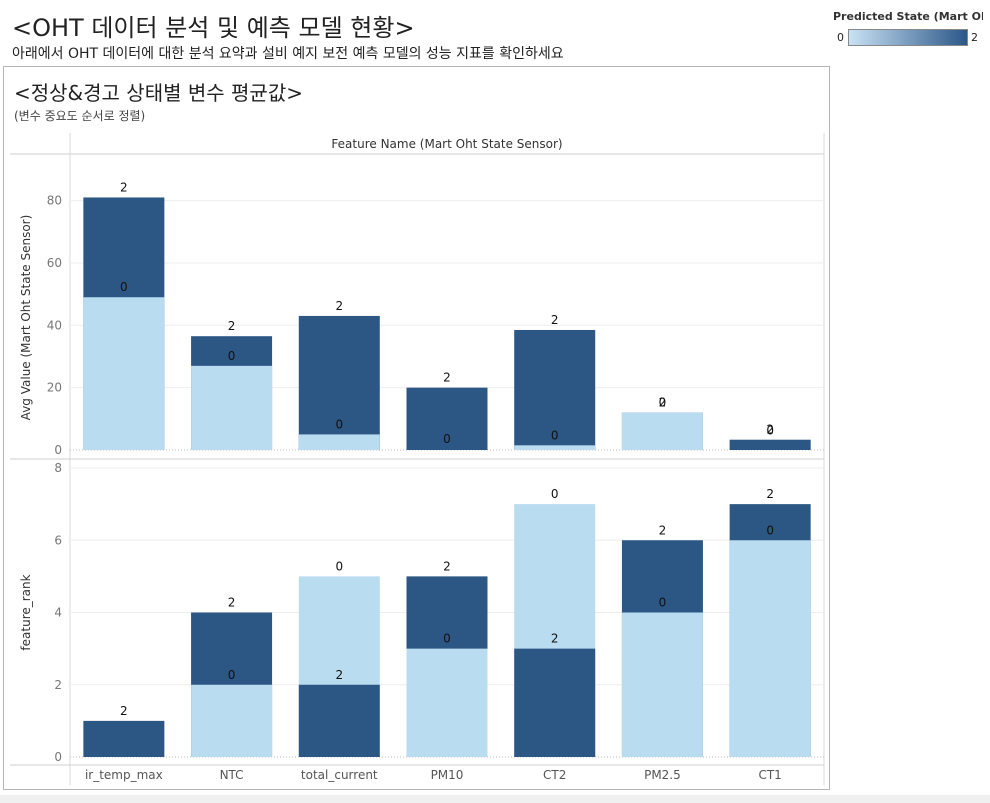 This screenshot has height=803, width=990. Describe the element at coordinates (124, 775) in the screenshot. I see `x-tick-label: ir_temp_max` at that location.